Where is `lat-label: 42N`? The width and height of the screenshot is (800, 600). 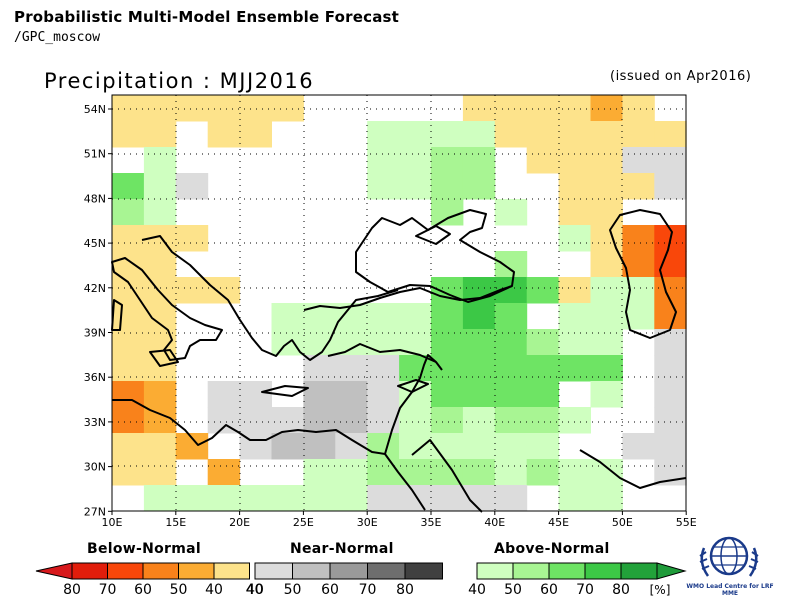
lat-label: 42N is located at coordinates (95, 288).